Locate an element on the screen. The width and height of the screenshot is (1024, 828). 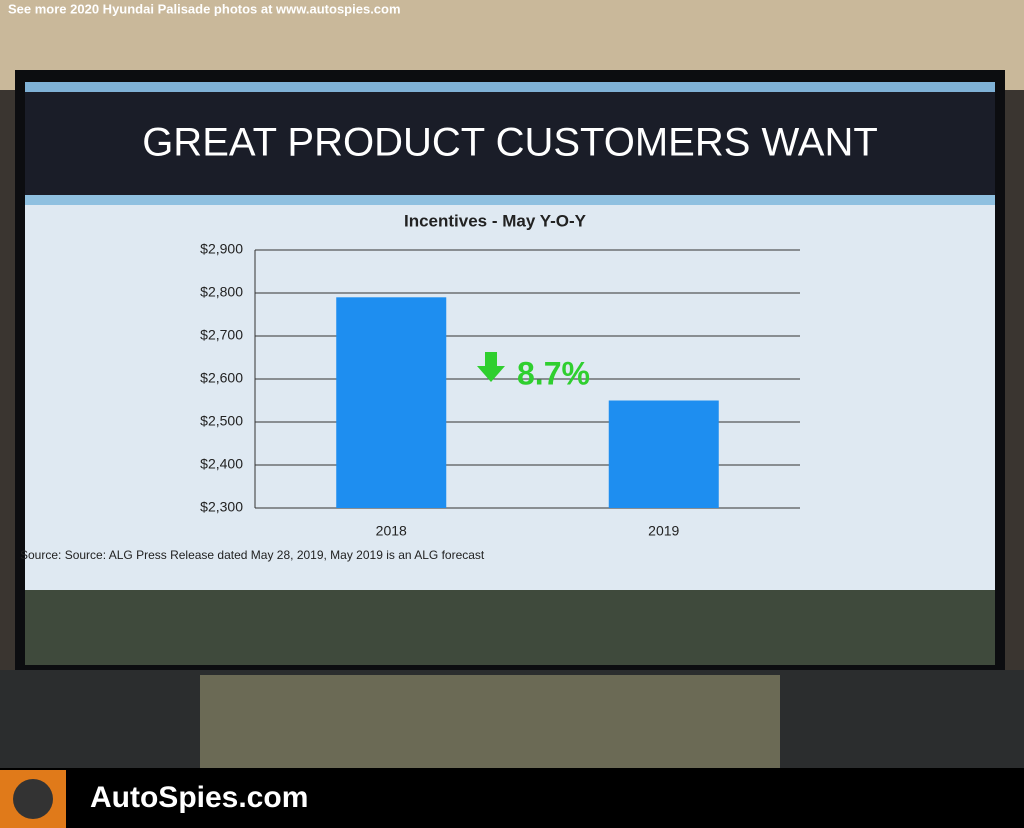
y-tick-label: $2,600 is located at coordinates (221, 378).